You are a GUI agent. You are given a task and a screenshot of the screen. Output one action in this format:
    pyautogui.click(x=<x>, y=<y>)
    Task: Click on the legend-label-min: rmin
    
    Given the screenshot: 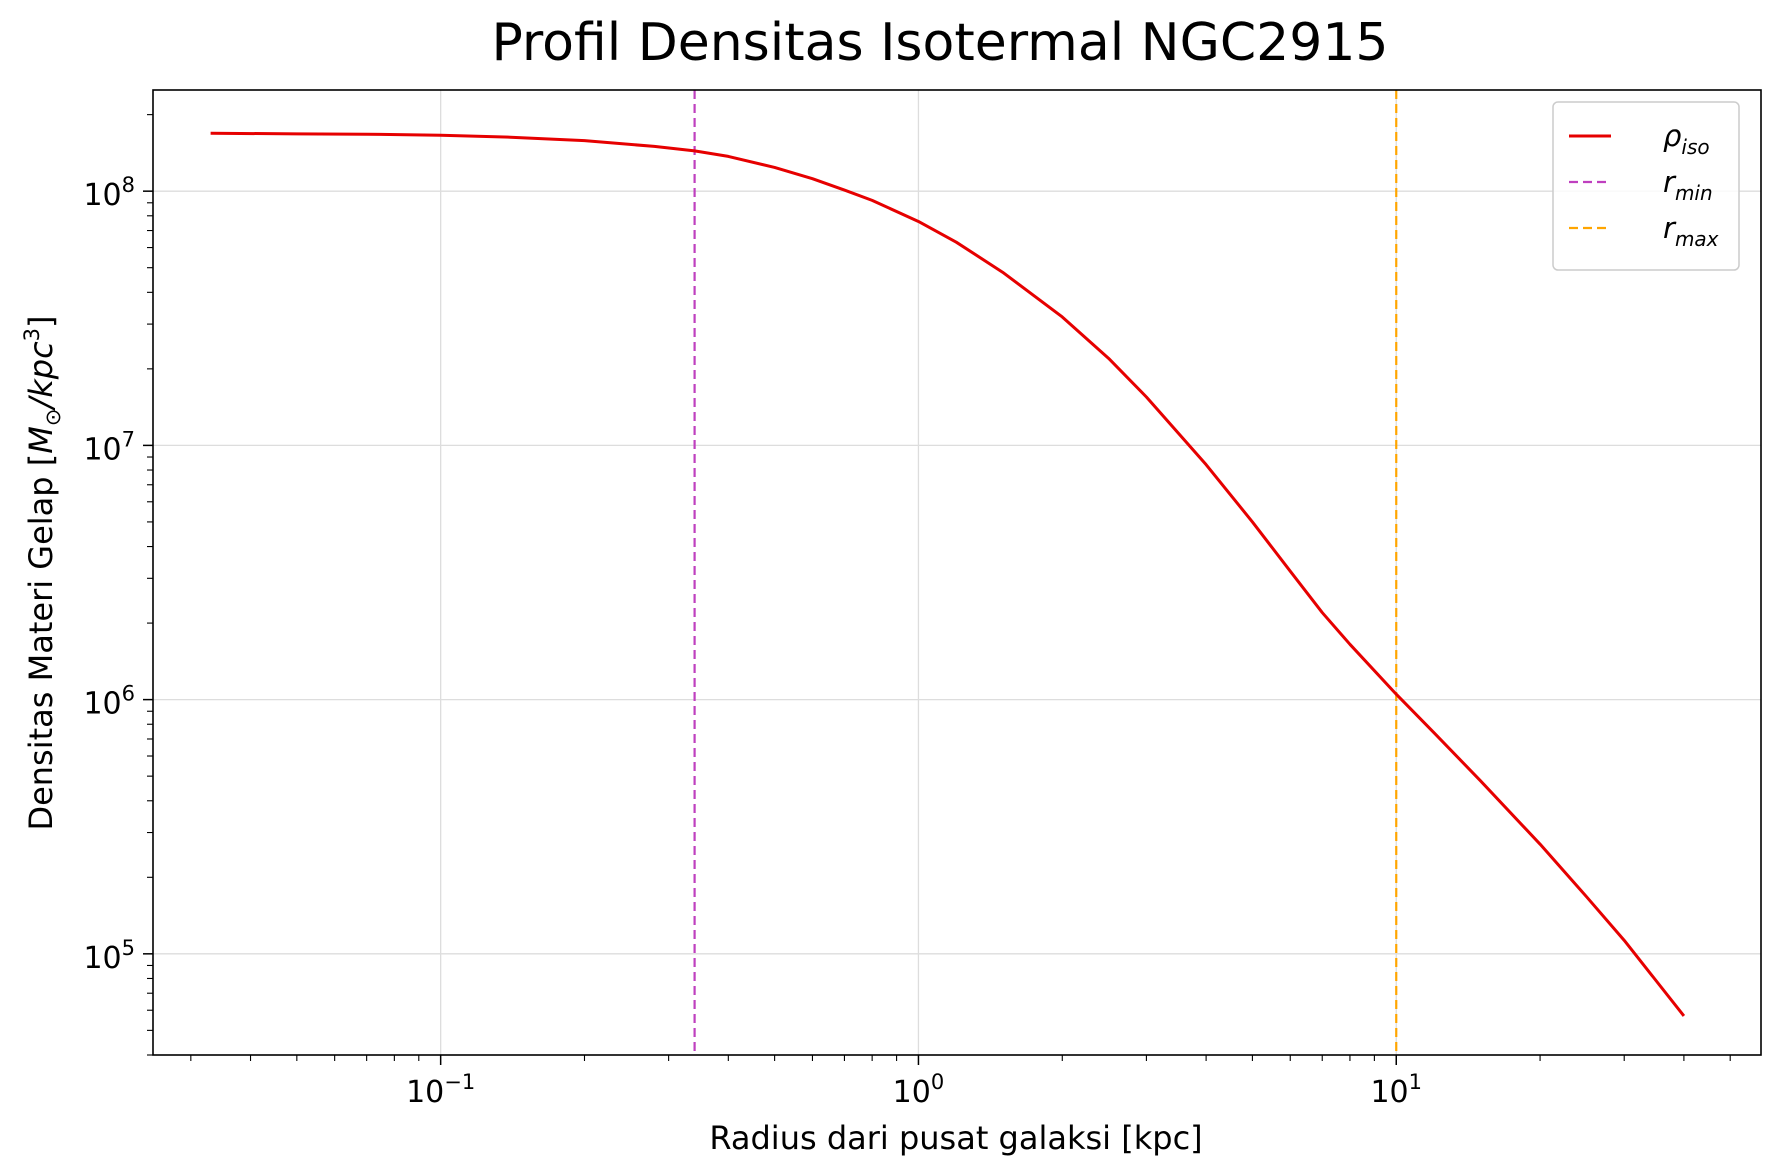 What is the action you would take?
    pyautogui.click(x=1688, y=185)
    